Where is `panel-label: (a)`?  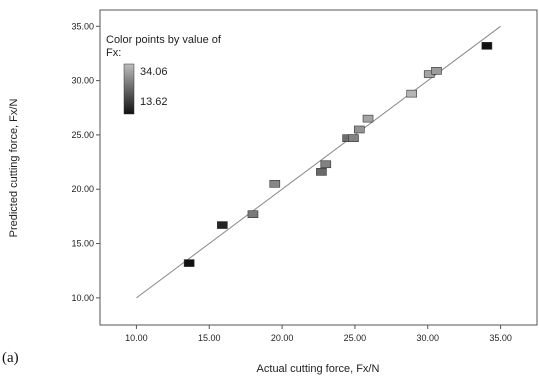 panel-label: (a) is located at coordinates (10, 358).